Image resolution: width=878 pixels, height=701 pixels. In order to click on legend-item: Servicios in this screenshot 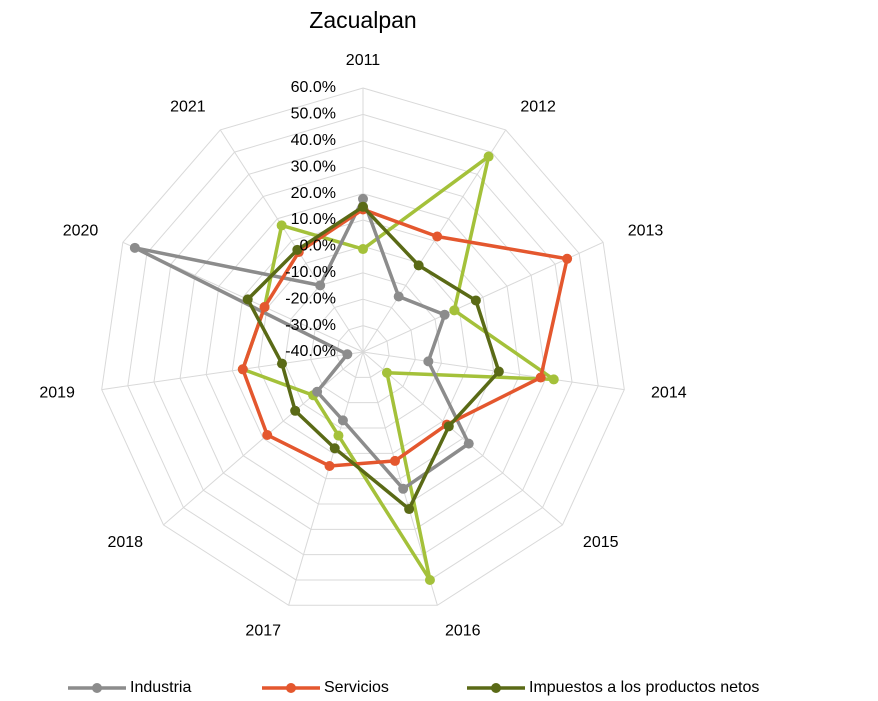, I will do `click(325, 687)`.